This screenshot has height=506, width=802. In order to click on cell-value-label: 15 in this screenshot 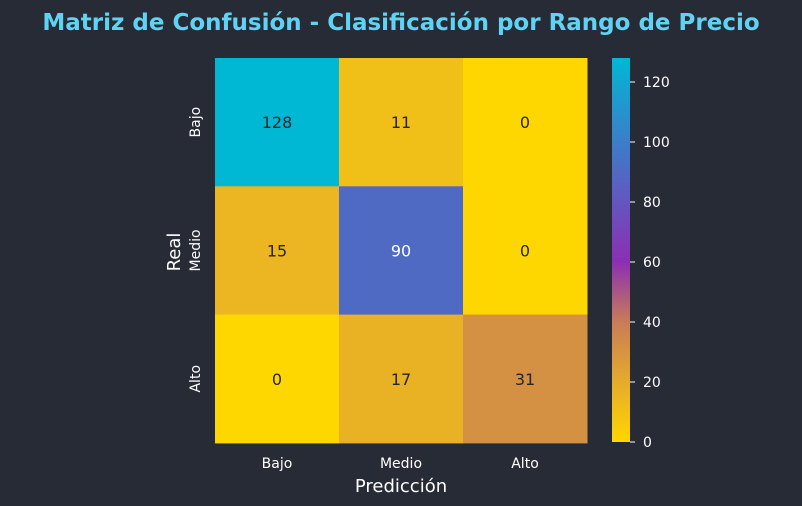, I will do `click(277, 250)`.